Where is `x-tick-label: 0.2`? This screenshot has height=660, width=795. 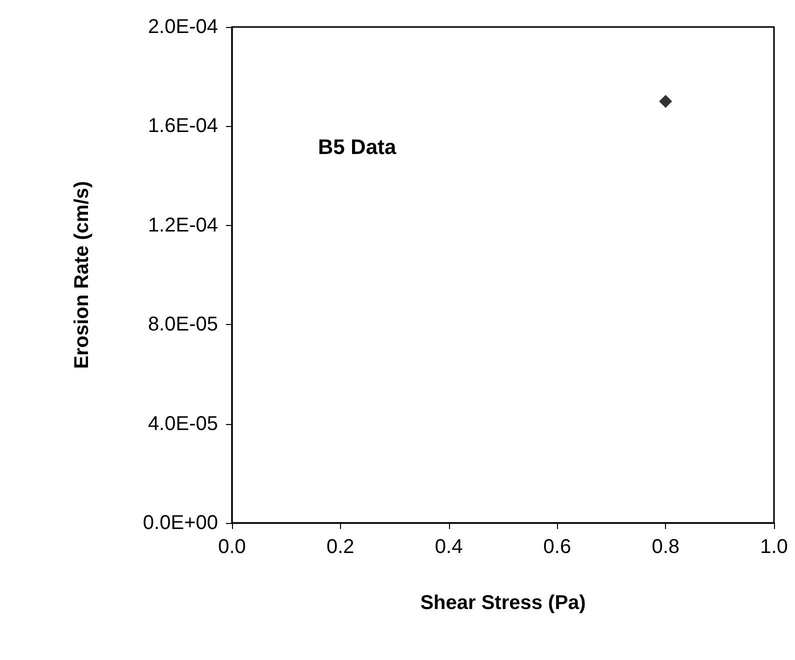
x-tick-label: 0.2 is located at coordinates (340, 547).